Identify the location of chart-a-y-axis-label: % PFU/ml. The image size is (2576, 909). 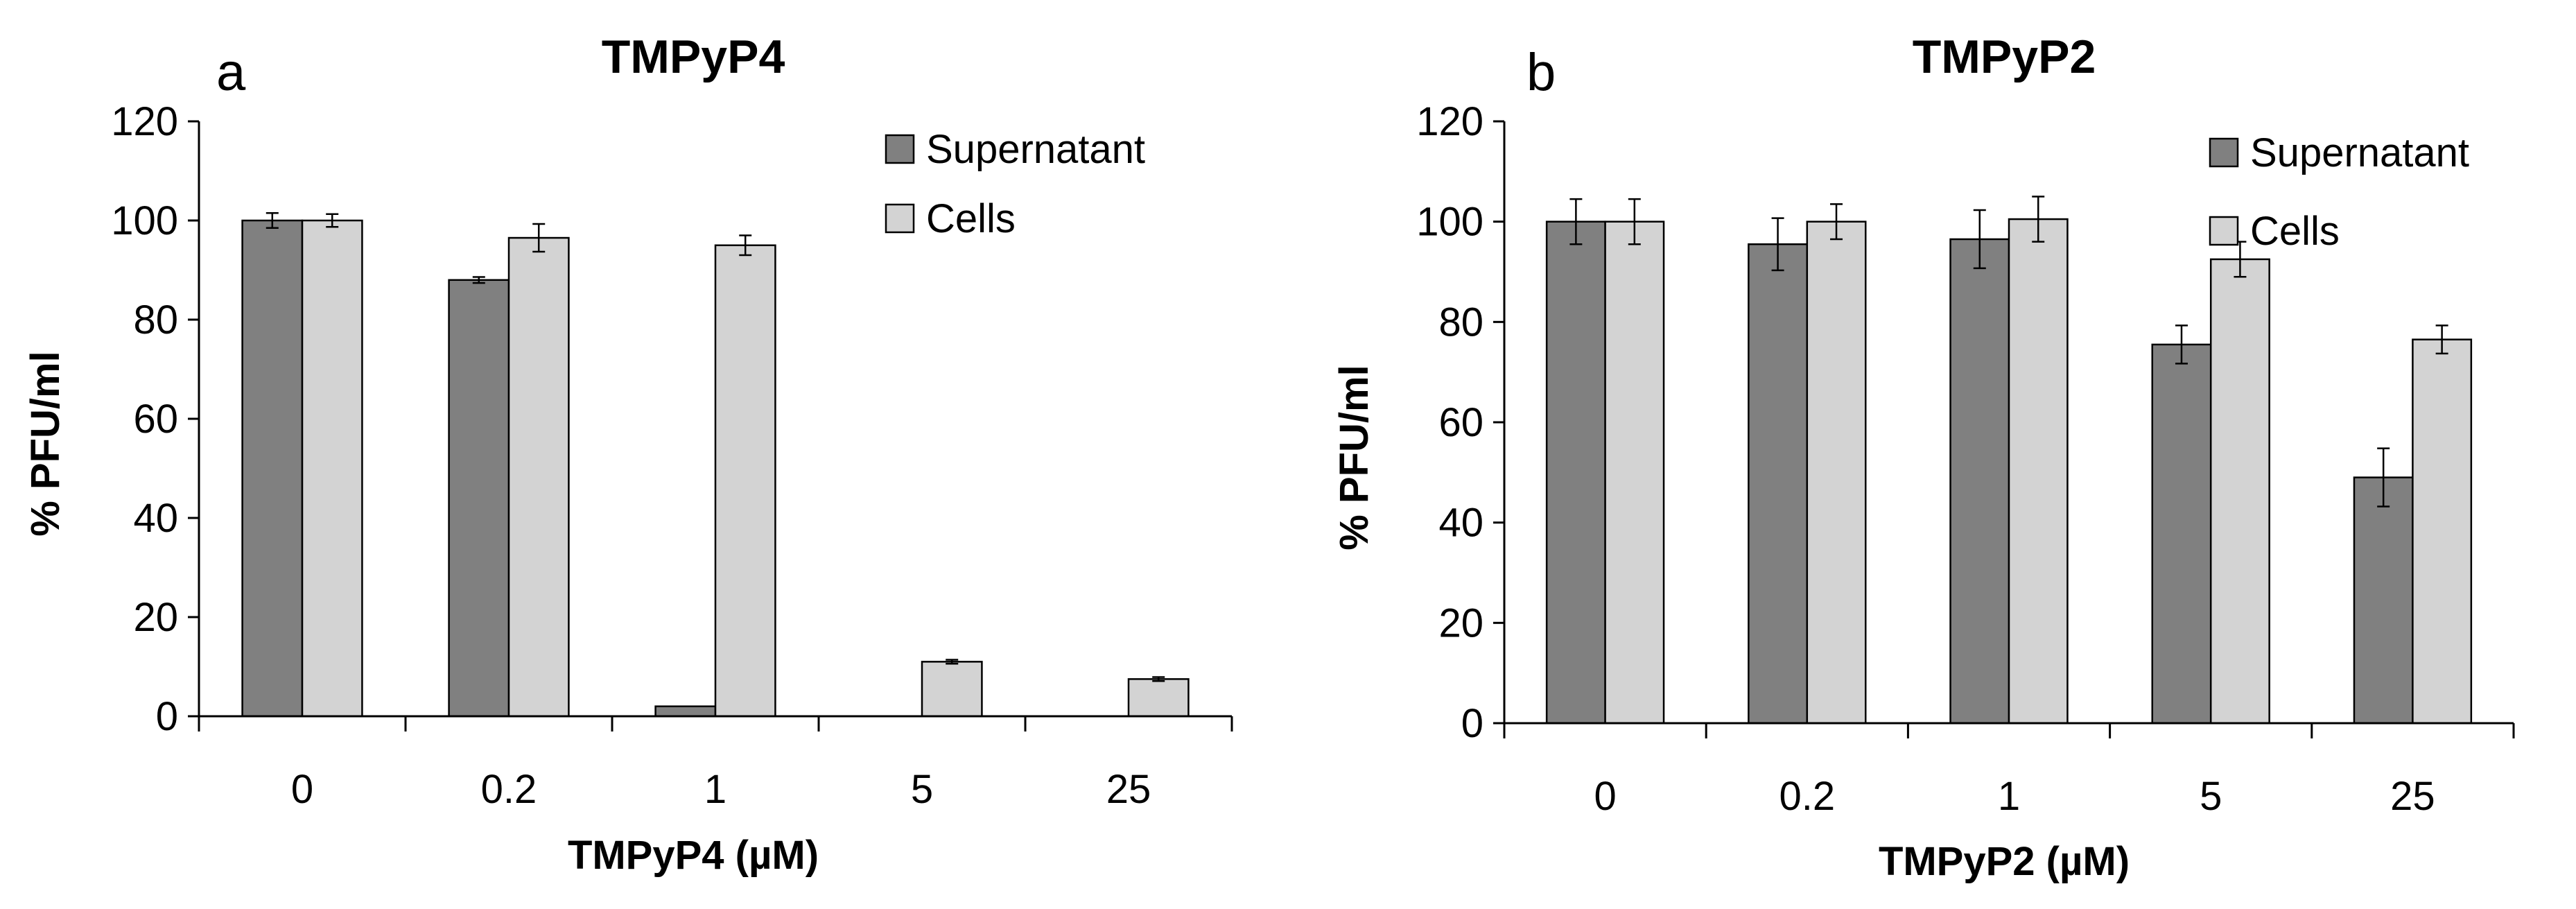
(45, 444).